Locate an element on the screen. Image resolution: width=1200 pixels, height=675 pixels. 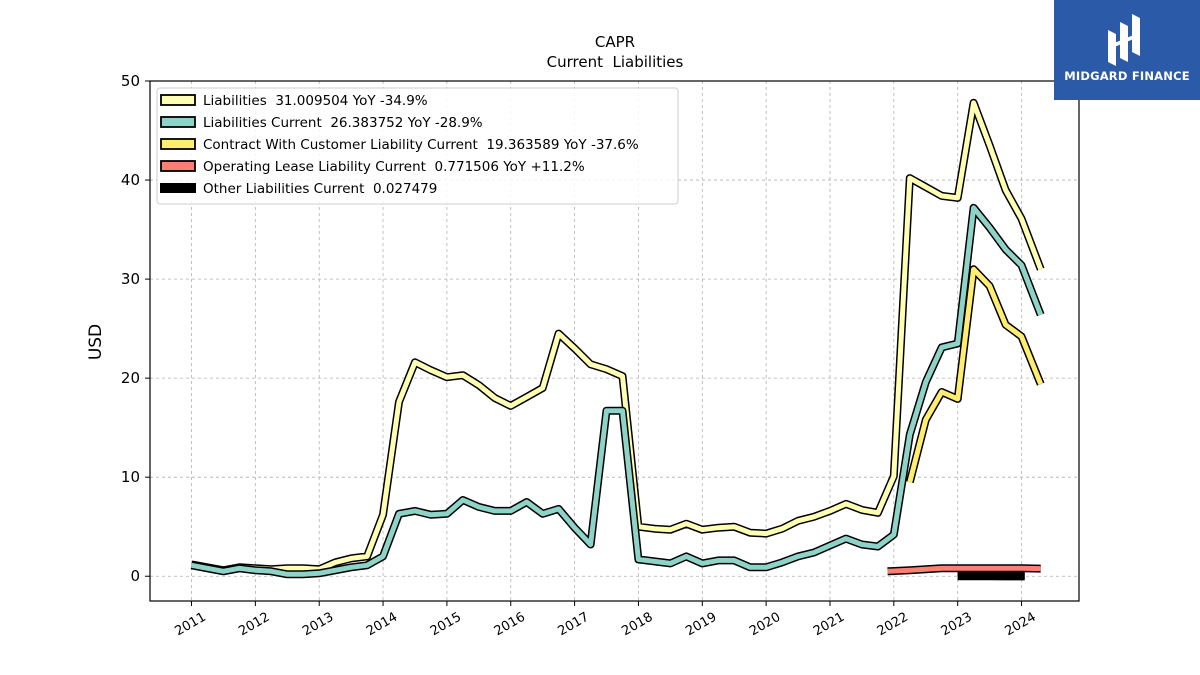
x-tick-label: 2019 is located at coordinates (701, 625).